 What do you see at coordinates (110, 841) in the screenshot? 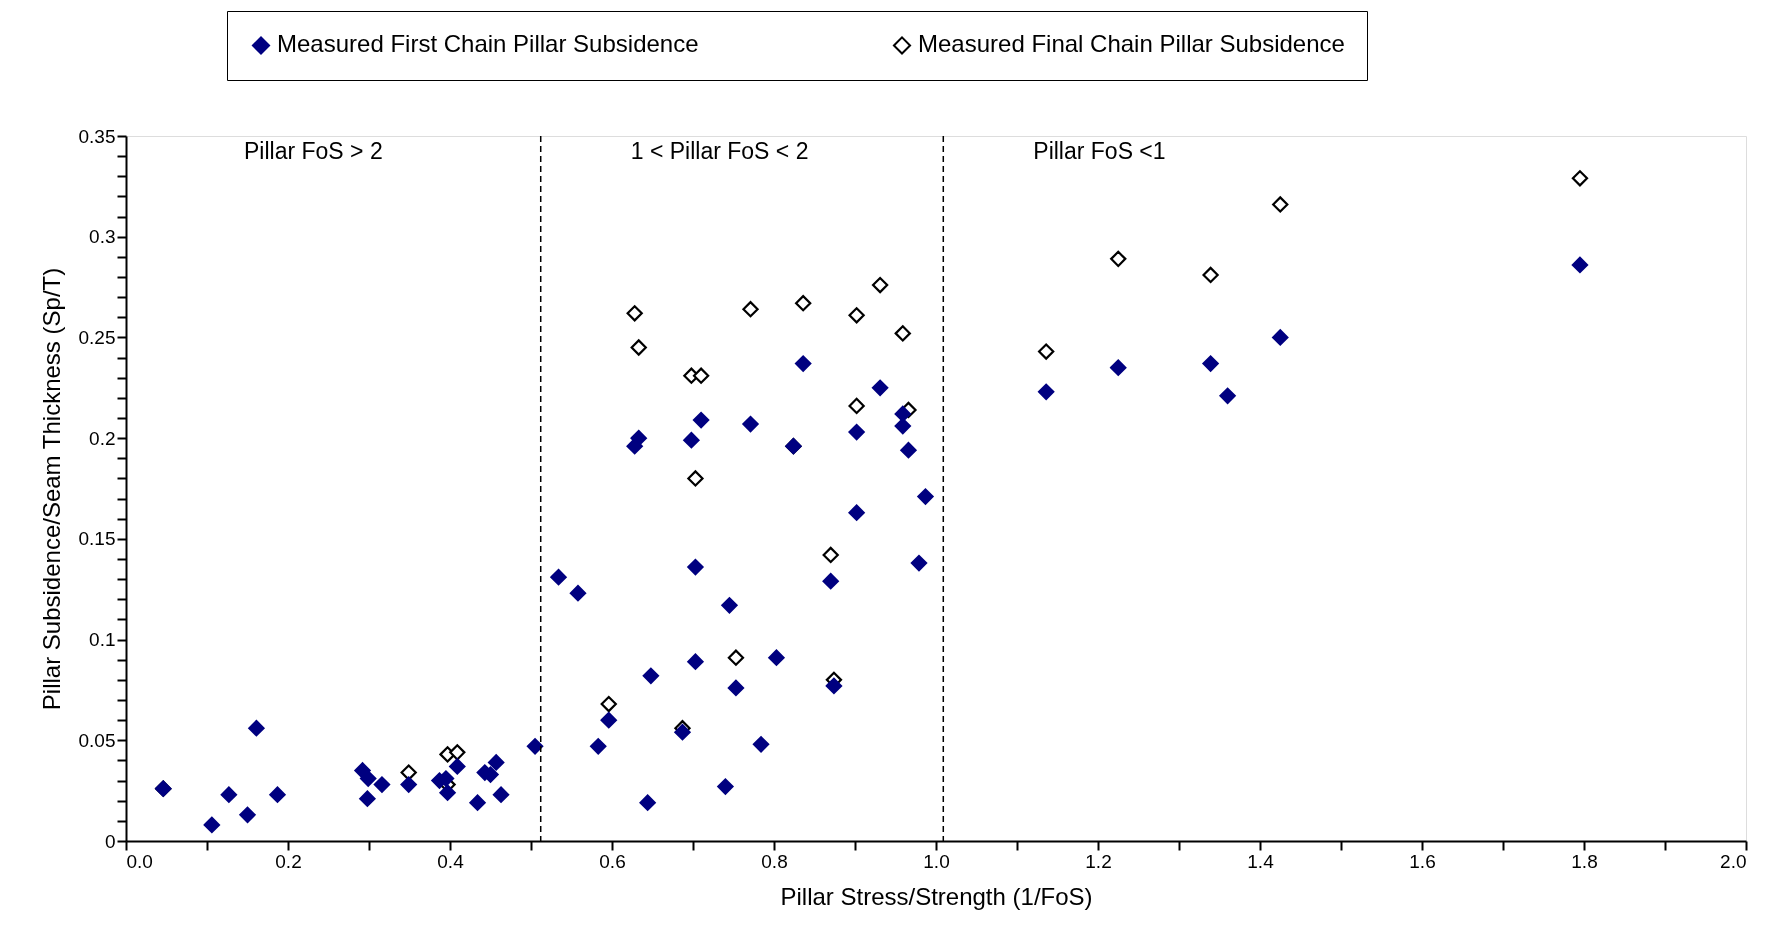
I see `y-tick-label: 0` at bounding box center [110, 841].